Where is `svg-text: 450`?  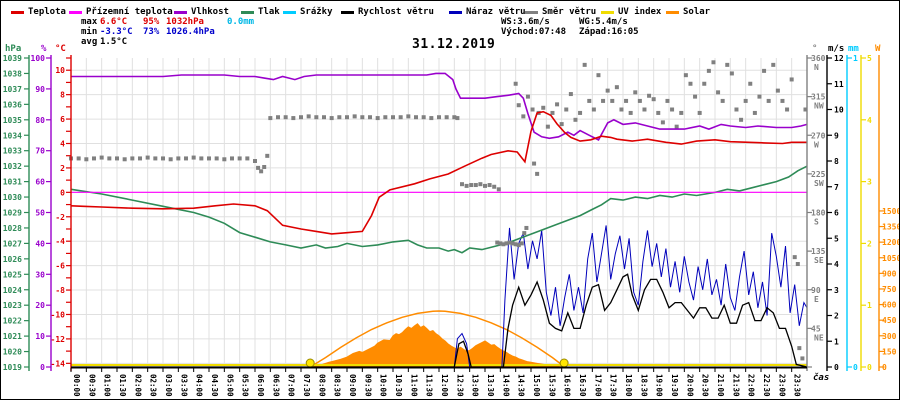 svg-text: 450 is located at coordinates (889, 320).